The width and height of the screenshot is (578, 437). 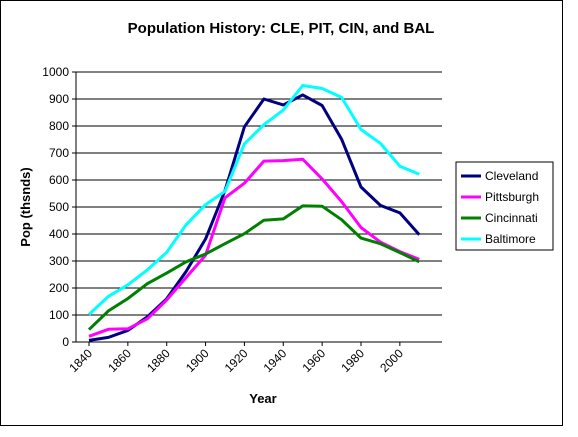 I want to click on legend-label-pittsburgh: Pittsburgh, so click(x=512, y=197).